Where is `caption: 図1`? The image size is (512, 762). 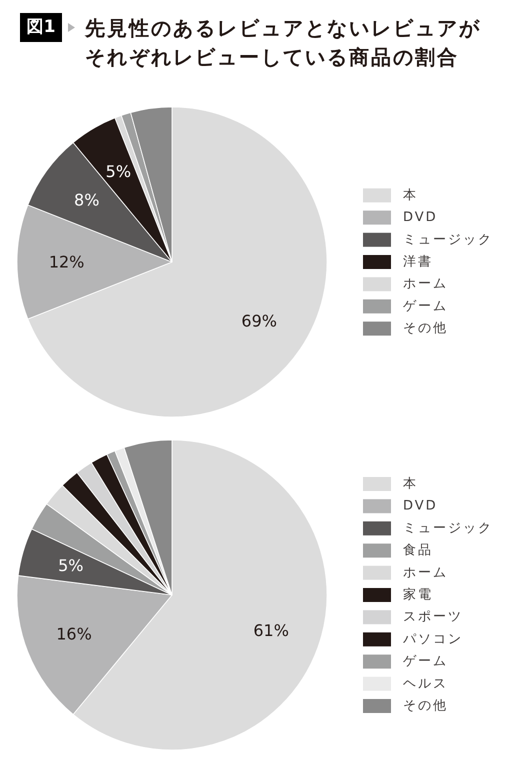 caption: 図1 is located at coordinates (41, 27).